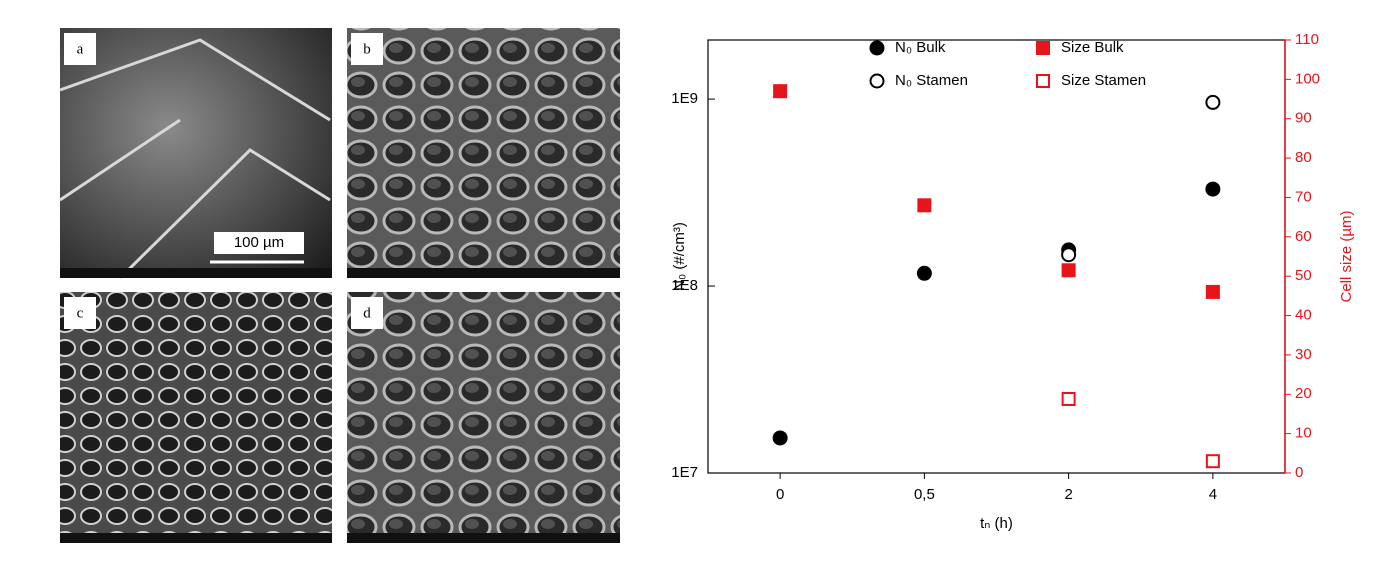  Describe the element at coordinates (684, 98) in the screenshot. I see `y-tick-label: 1E9` at that location.